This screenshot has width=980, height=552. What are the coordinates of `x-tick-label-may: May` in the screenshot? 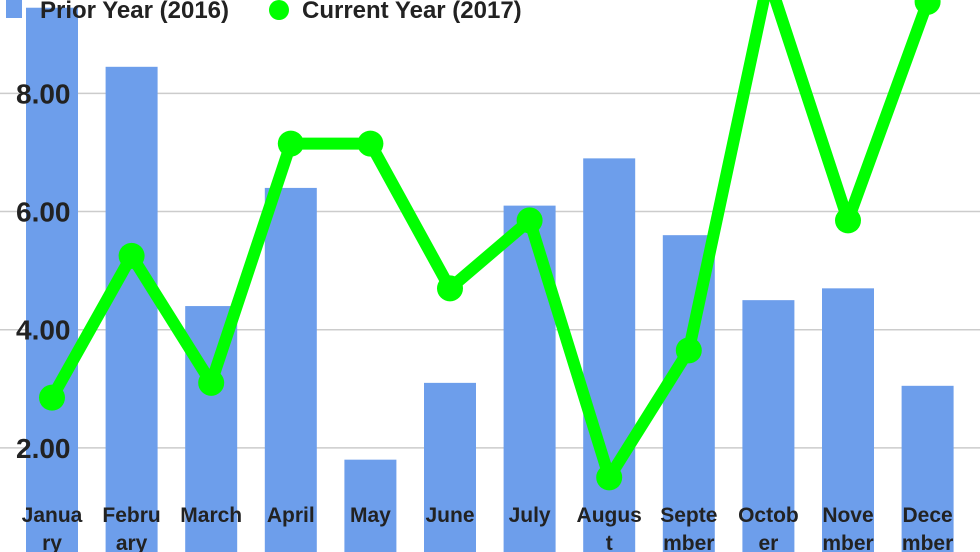 It's located at (370, 515).